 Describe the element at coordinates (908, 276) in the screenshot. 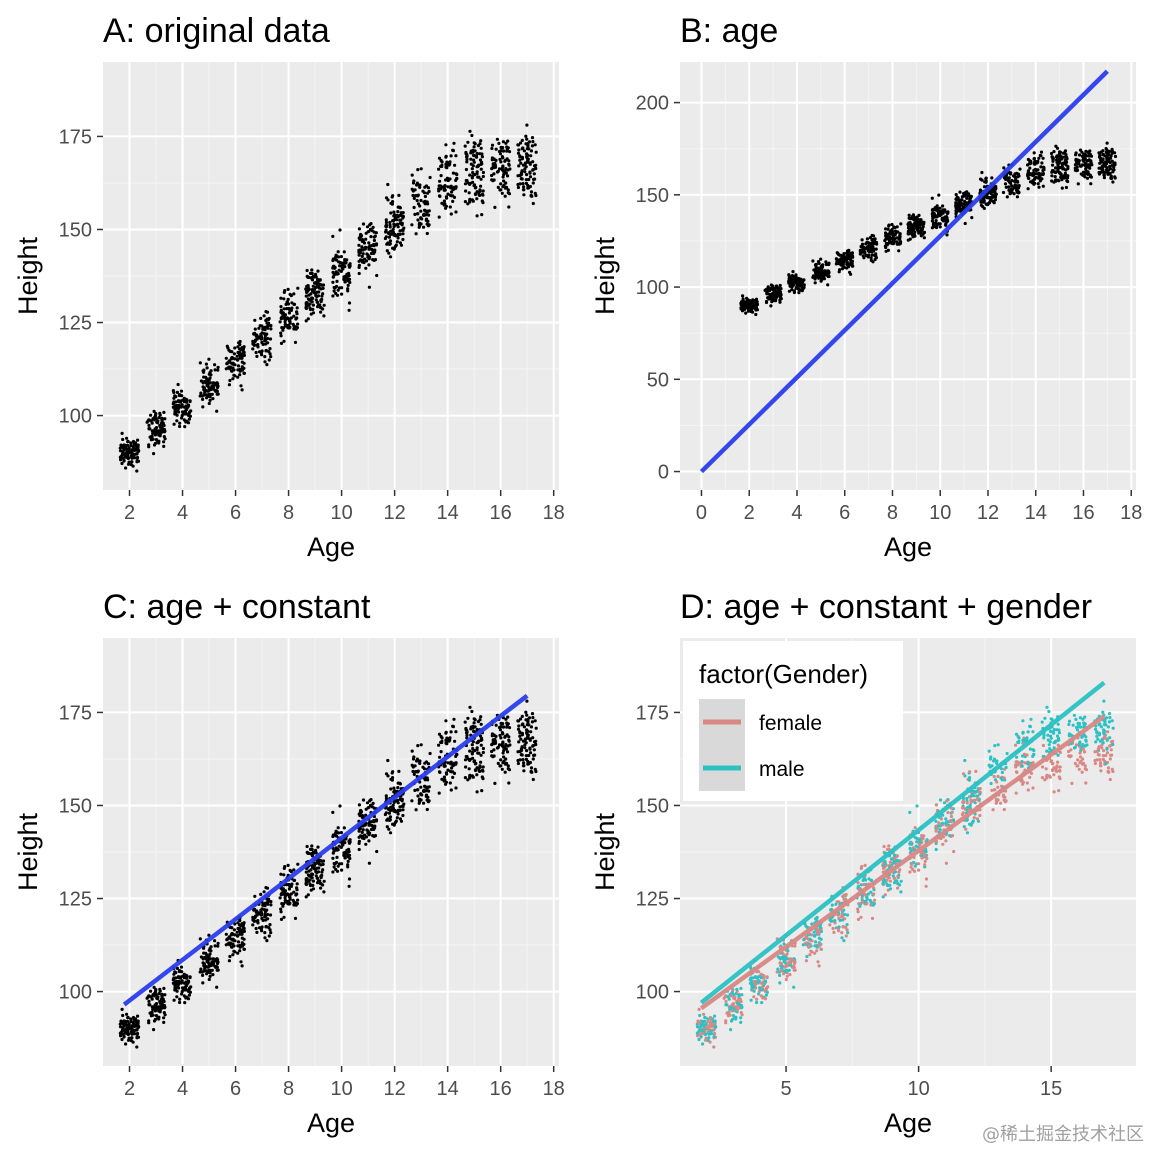

I see `minor-grid` at that location.